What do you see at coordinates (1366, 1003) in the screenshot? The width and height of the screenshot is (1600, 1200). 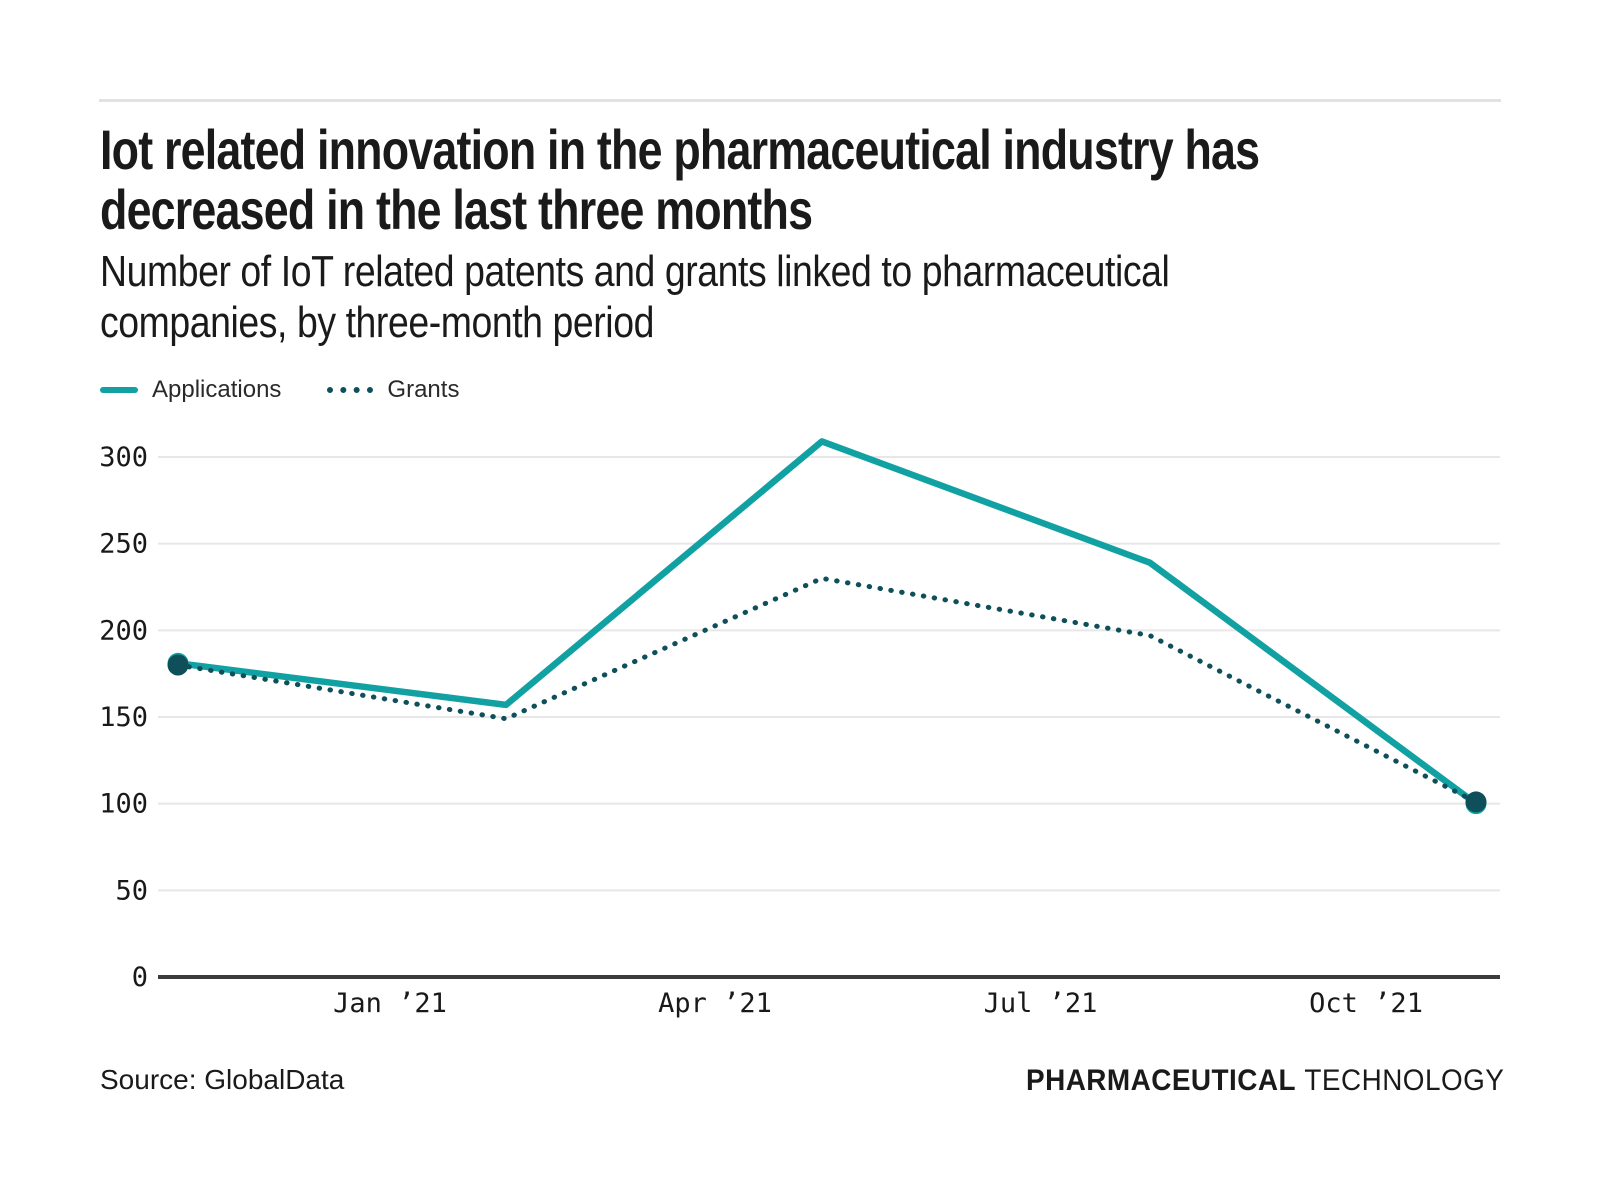 I see `x-tick-label: Oct ’21` at bounding box center [1366, 1003].